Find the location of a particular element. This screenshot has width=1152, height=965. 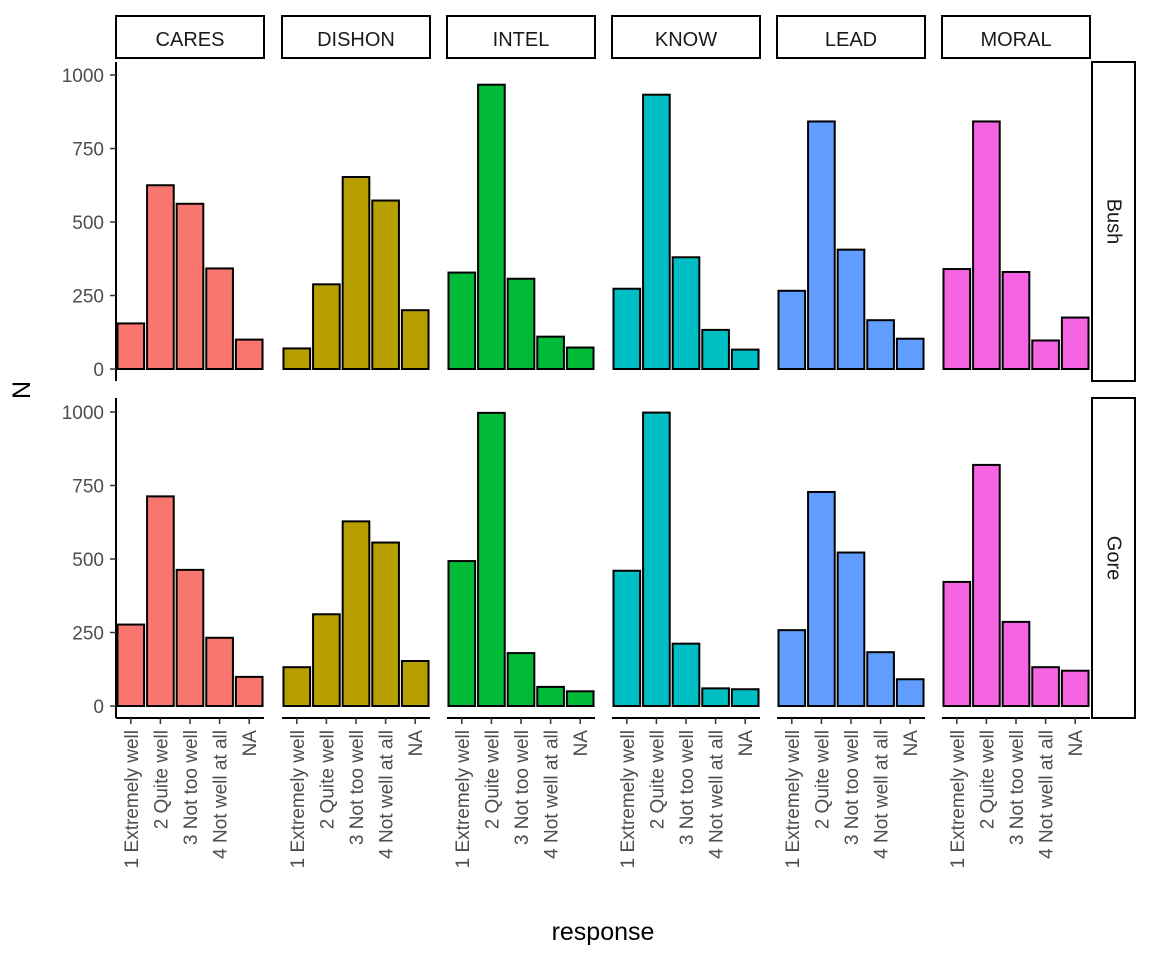

strip-label-moral: MORAL is located at coordinates (1015, 40).